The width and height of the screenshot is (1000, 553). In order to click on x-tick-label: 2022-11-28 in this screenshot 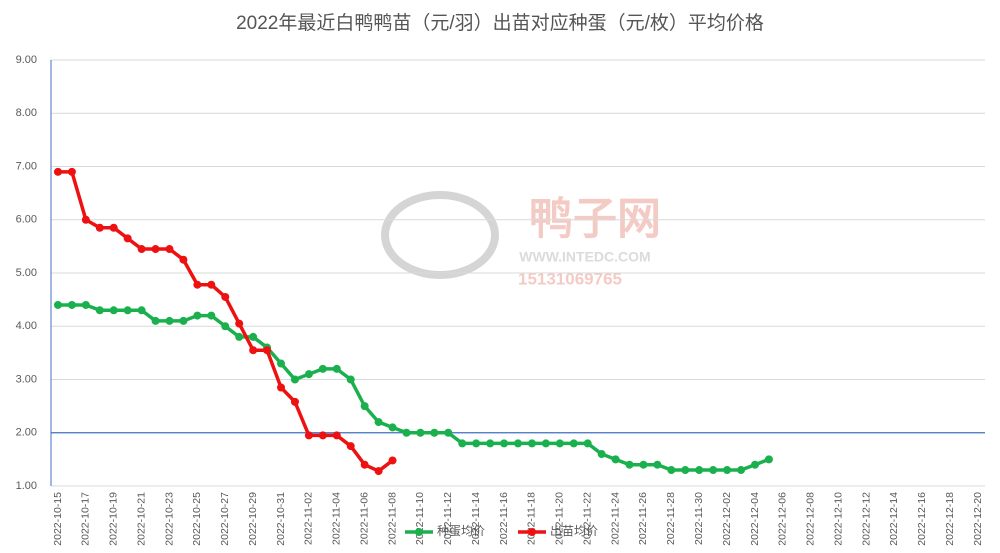, I will do `click(671, 518)`.